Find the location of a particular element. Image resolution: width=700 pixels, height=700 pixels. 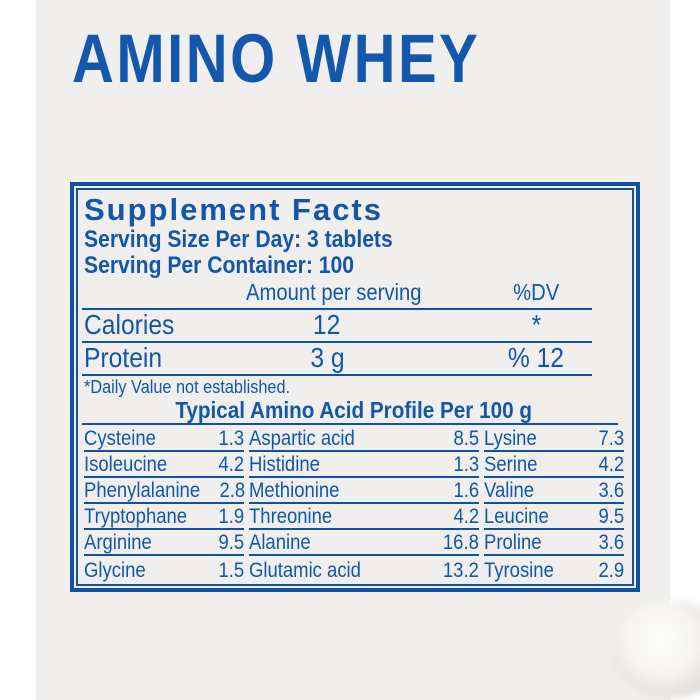

amino-cell: Threonine 4.2 is located at coordinates (364, 517).